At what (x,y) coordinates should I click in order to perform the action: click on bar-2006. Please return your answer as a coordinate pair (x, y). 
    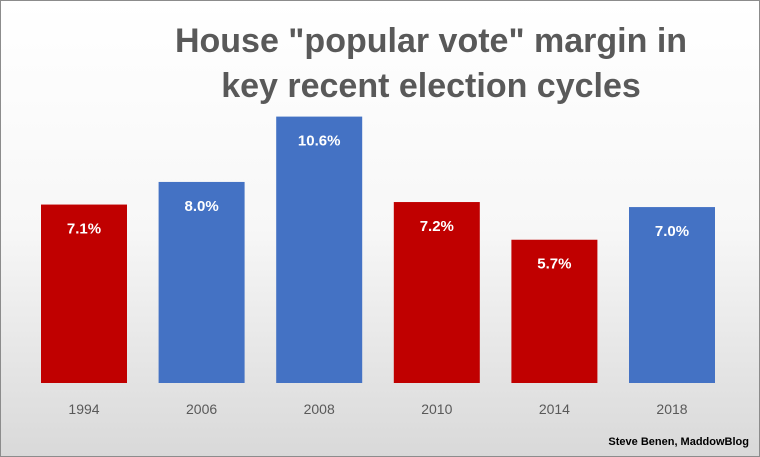
    Looking at the image, I should click on (201, 282).